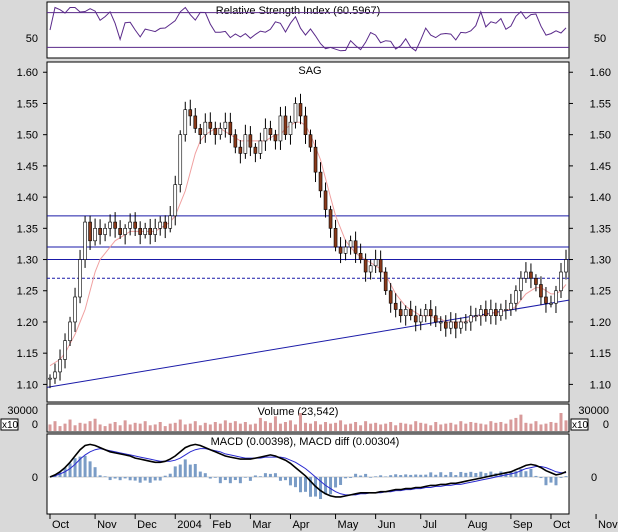 This screenshot has width=618, height=532. I want to click on x-tick-label: Apr, so click(300, 525).